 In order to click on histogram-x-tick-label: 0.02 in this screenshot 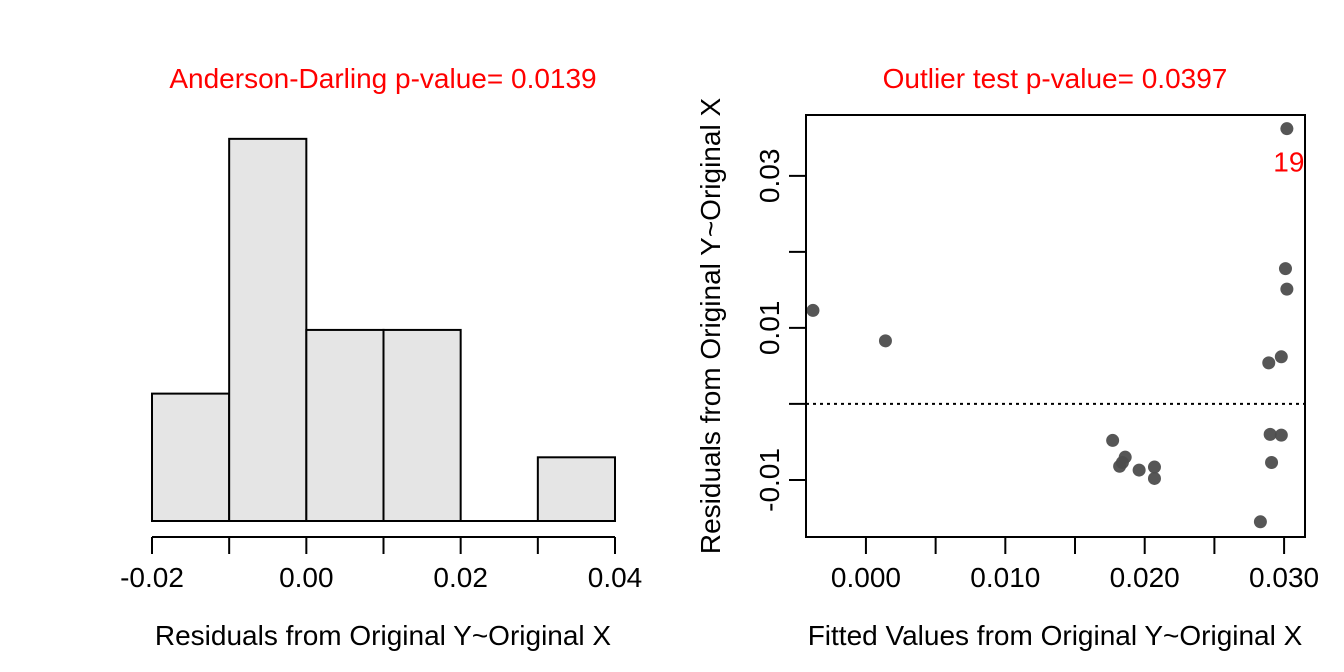, I will do `click(460, 577)`.